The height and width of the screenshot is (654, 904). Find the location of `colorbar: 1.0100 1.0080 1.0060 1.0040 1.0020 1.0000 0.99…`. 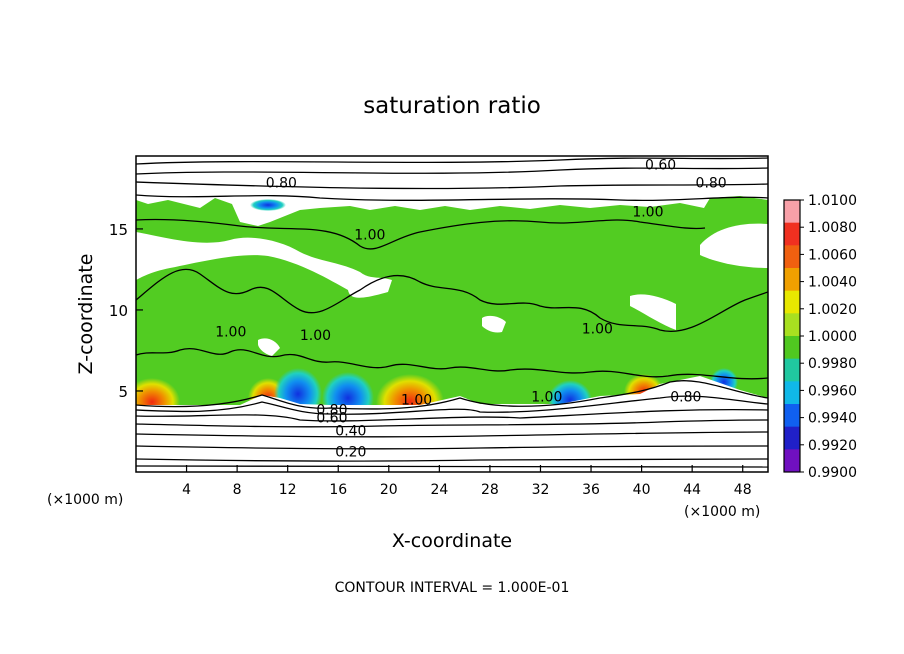

colorbar: 1.0100 1.0080 1.0060 1.0040 1.0020 1.0000 0.99… is located at coordinates (820, 337).